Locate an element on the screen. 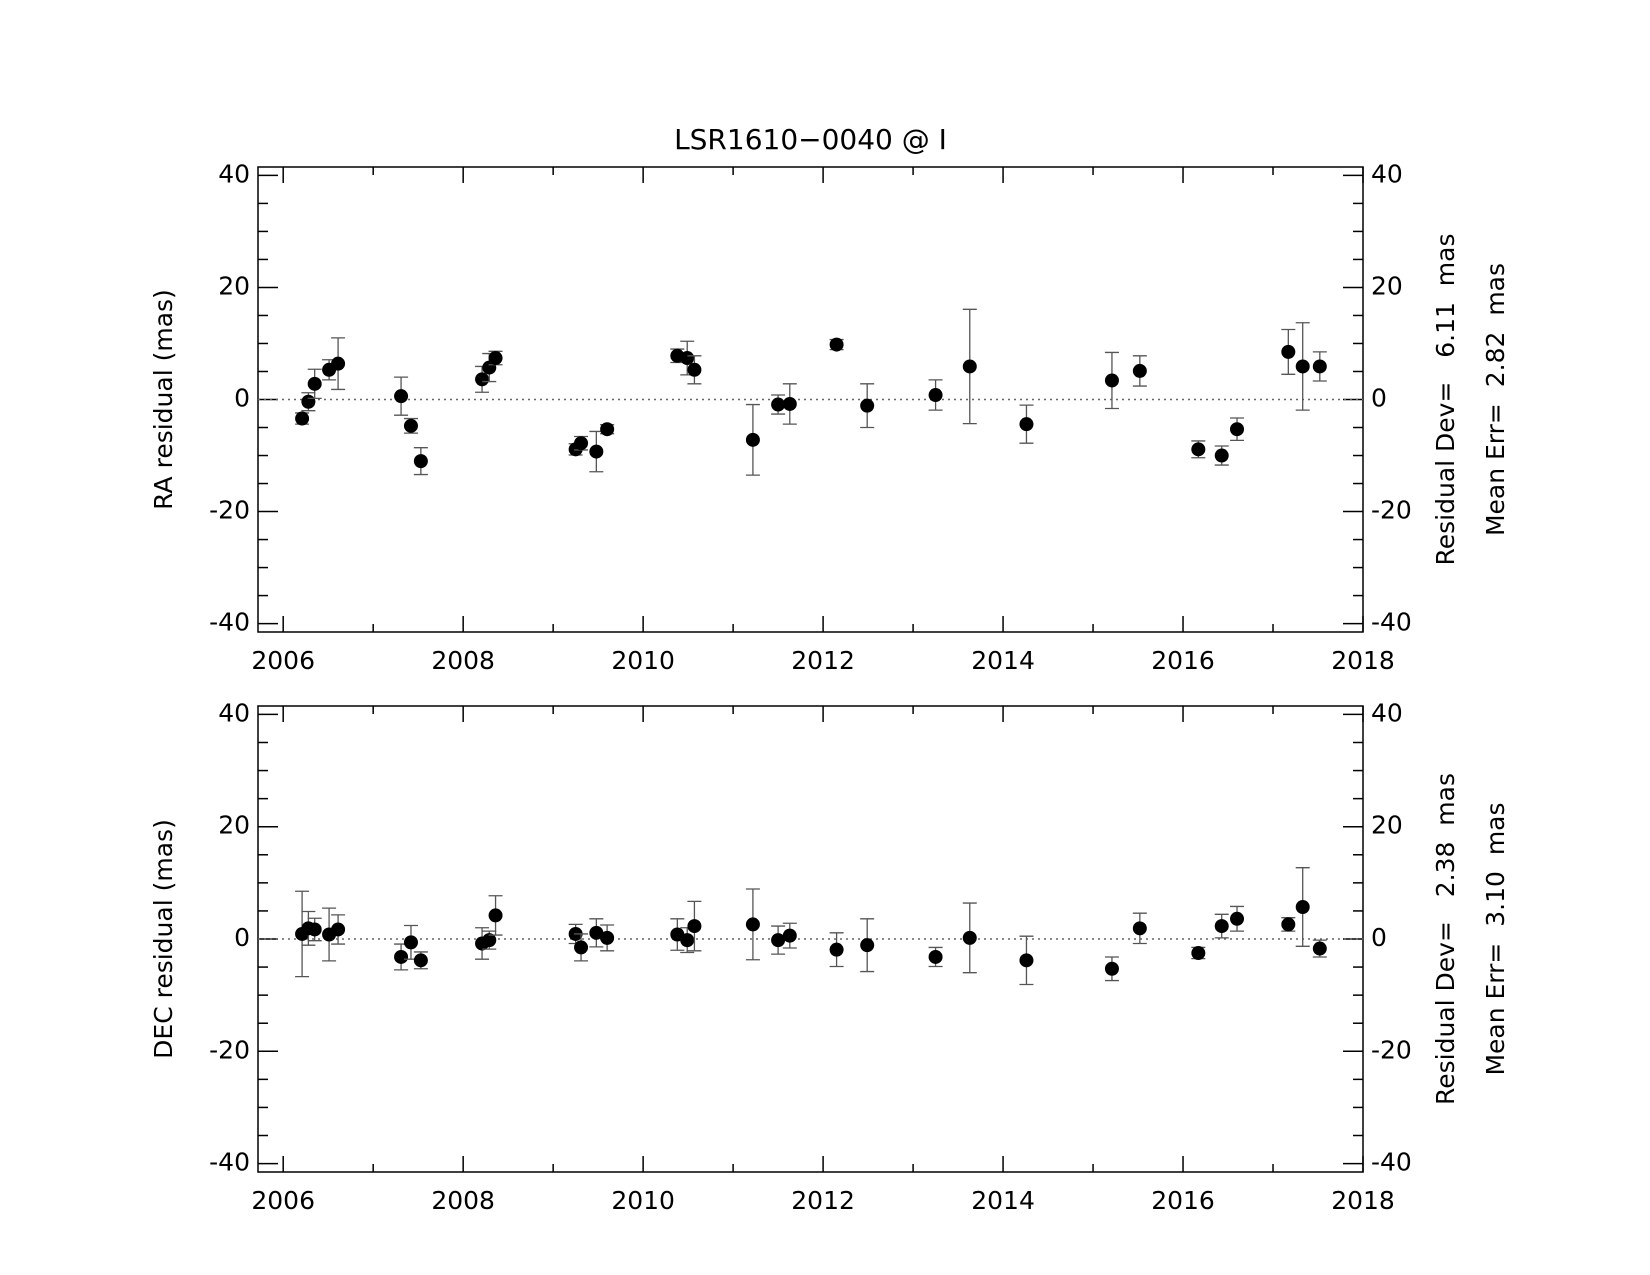  chart-title: LSR1610−0040 @ I is located at coordinates (810, 139).